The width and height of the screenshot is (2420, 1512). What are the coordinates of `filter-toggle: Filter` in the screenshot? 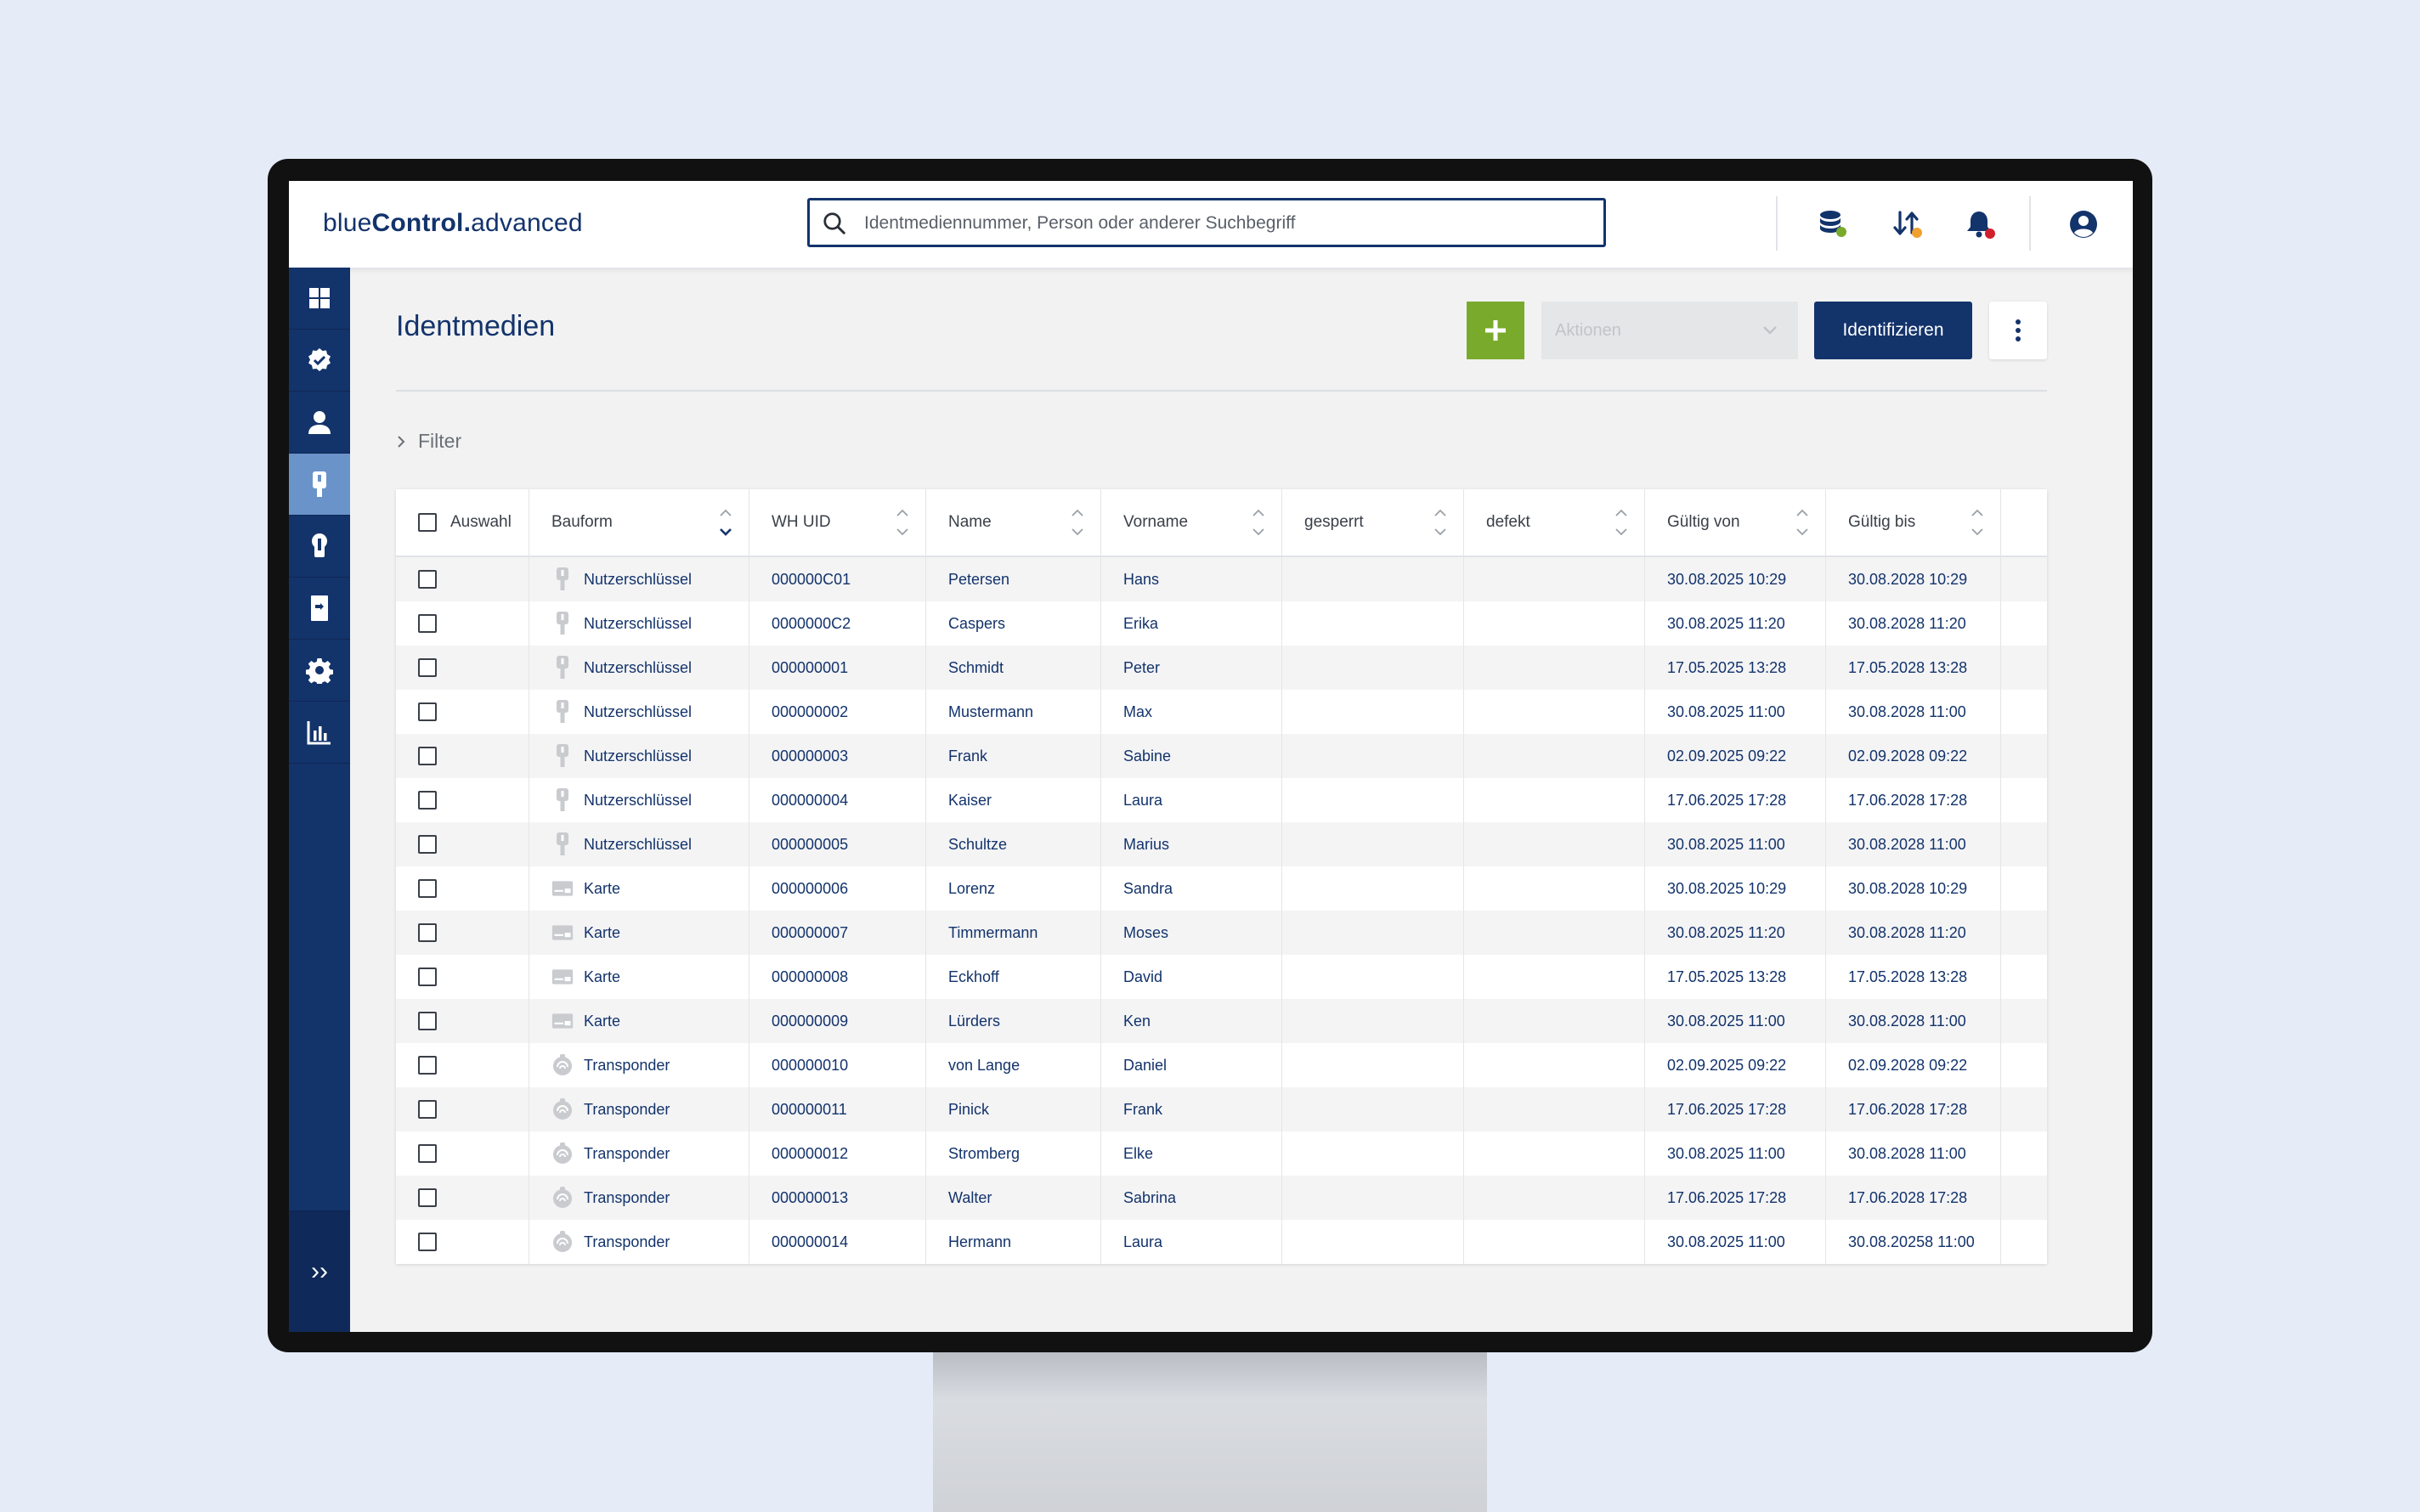 It's located at (428, 442).